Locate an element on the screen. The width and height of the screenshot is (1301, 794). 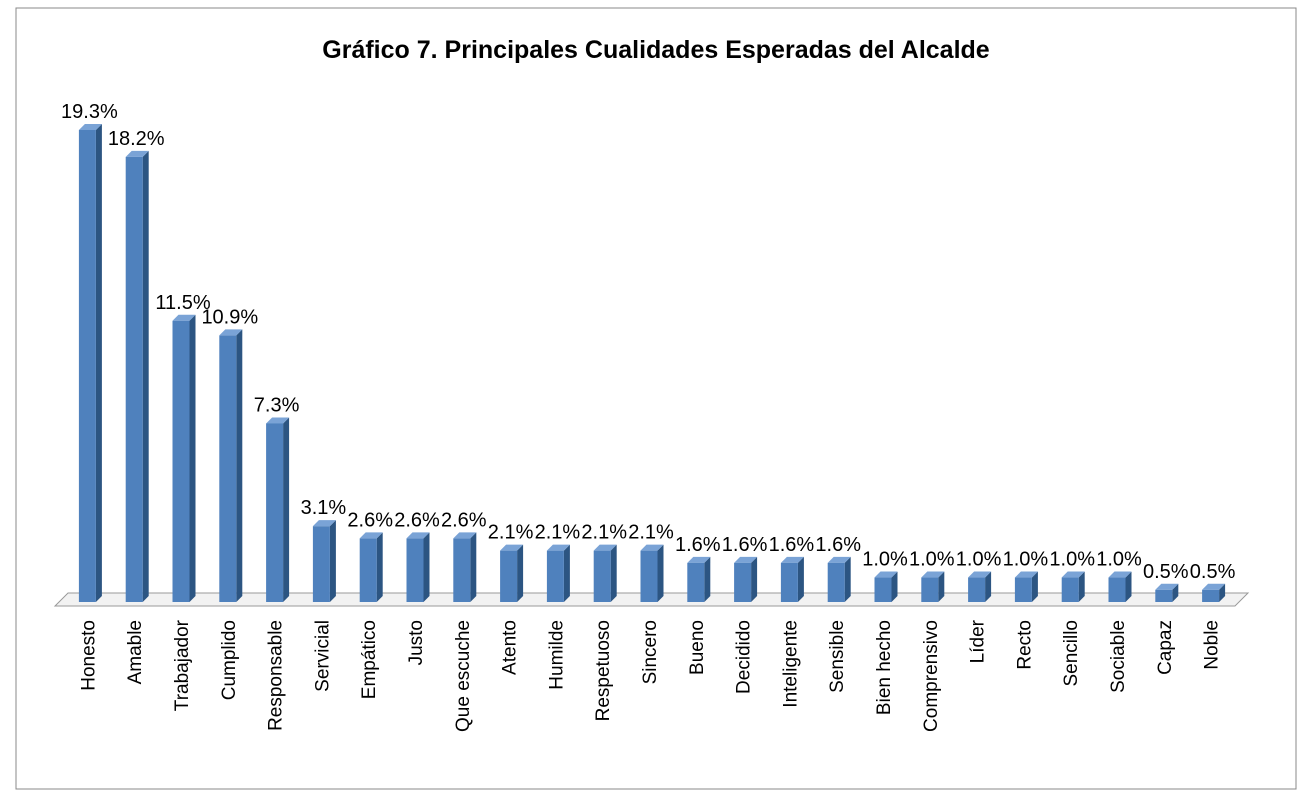
data-label: 10.9% is located at coordinates (229, 317).